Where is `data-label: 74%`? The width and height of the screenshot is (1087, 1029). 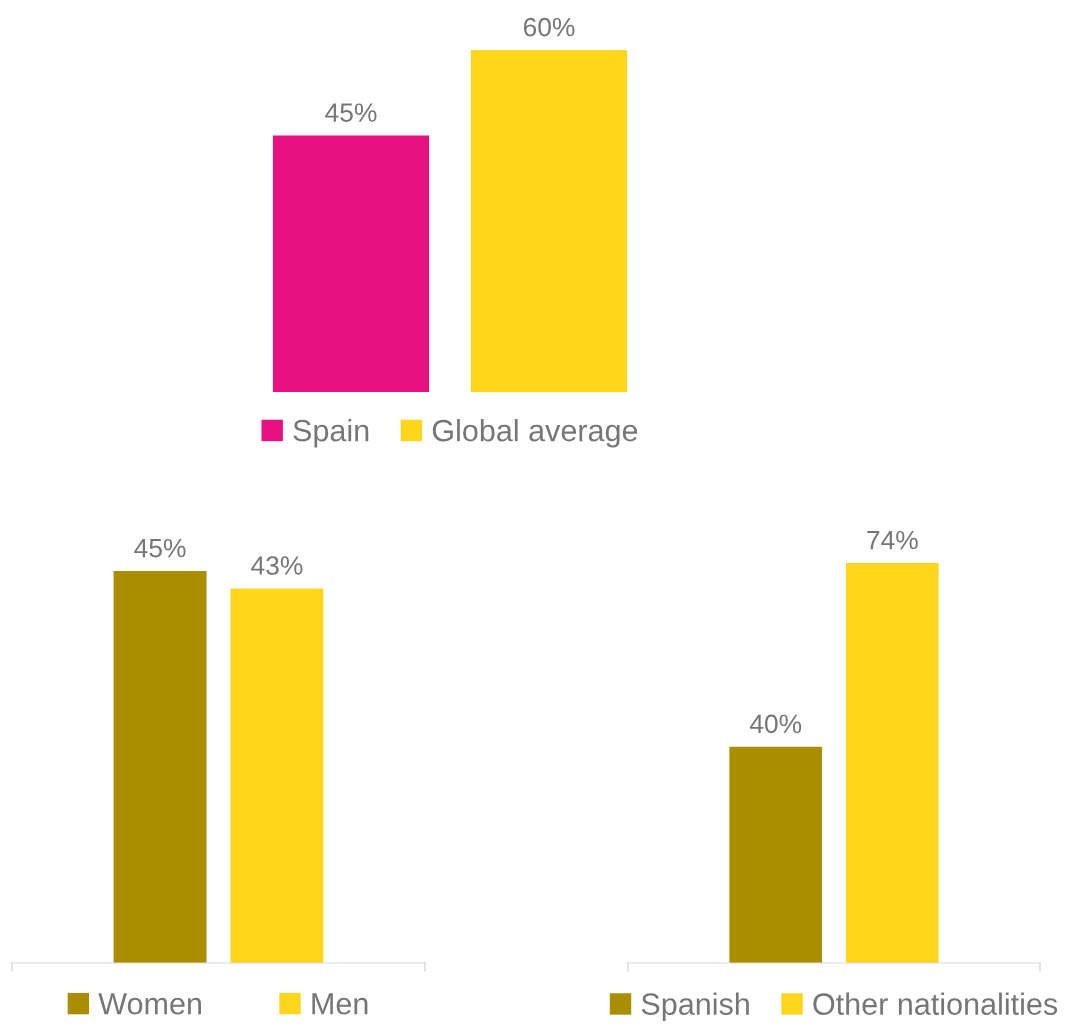 data-label: 74% is located at coordinates (892, 540).